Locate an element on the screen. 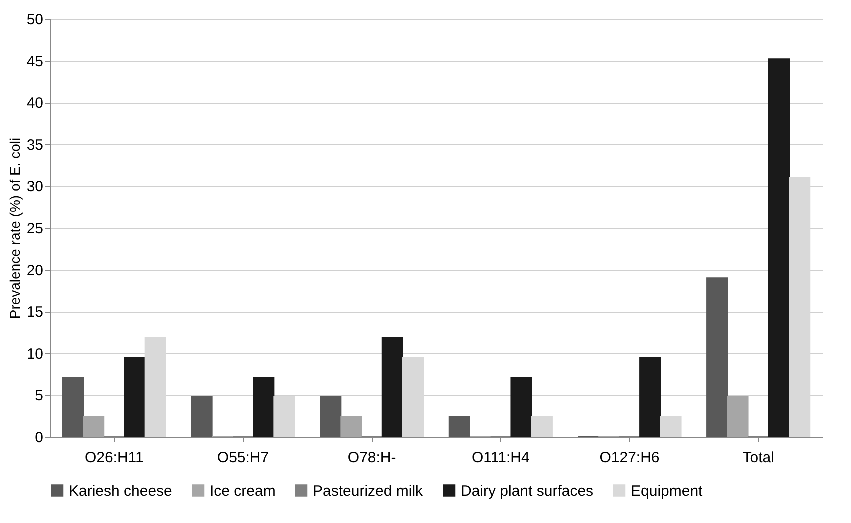 The width and height of the screenshot is (851, 523). y-tick-label: 50 is located at coordinates (35, 20).